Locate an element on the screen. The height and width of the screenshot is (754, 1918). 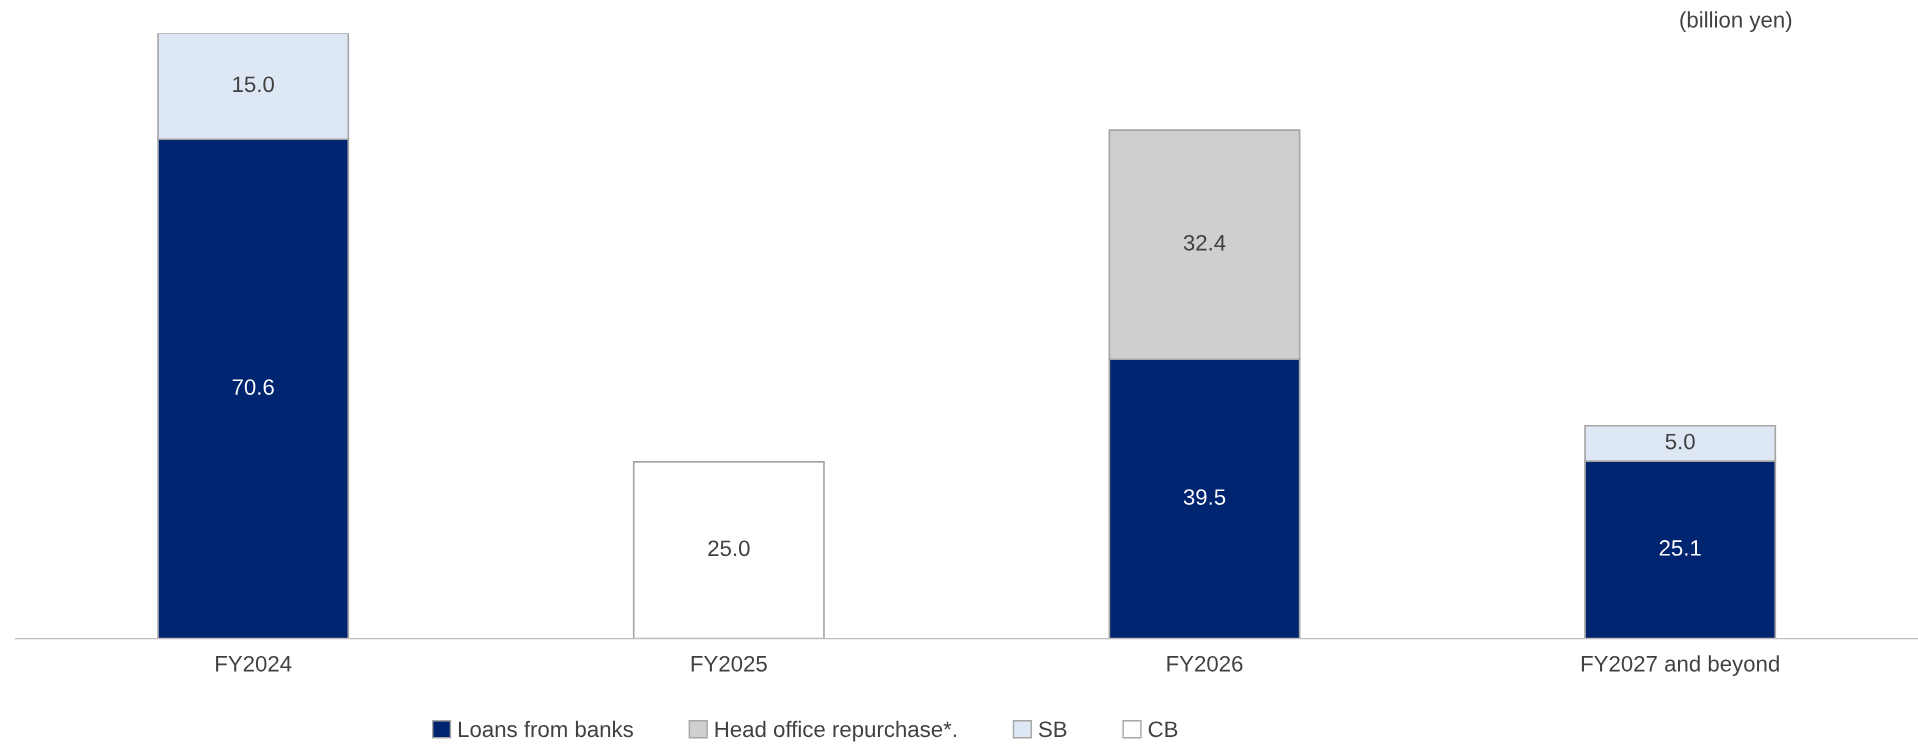
x-tick-label: FY2024 is located at coordinates (254, 663).